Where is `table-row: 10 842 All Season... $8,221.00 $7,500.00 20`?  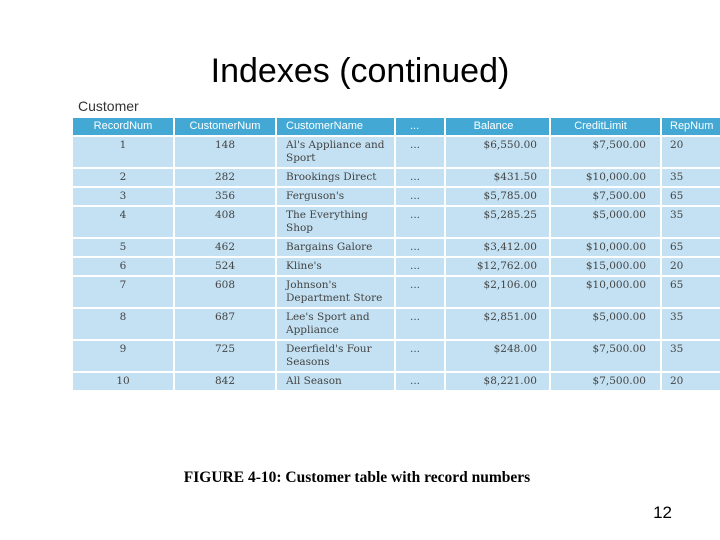
table-row: 10 842 All Season... $8,221.00 $7,500.00 20 is located at coordinates (395, 381).